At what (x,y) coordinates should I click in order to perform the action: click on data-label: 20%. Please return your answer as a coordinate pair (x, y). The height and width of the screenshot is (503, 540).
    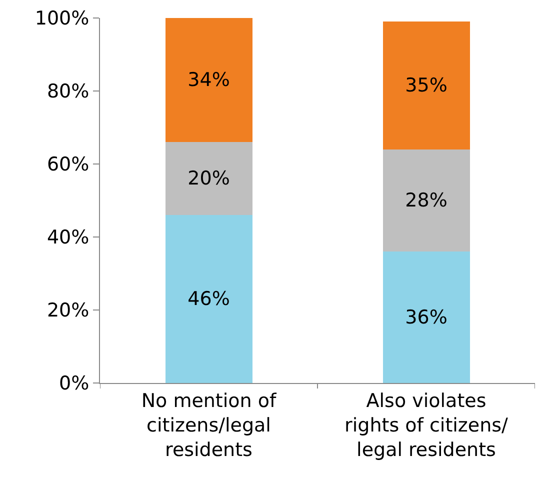
    Looking at the image, I should click on (209, 179).